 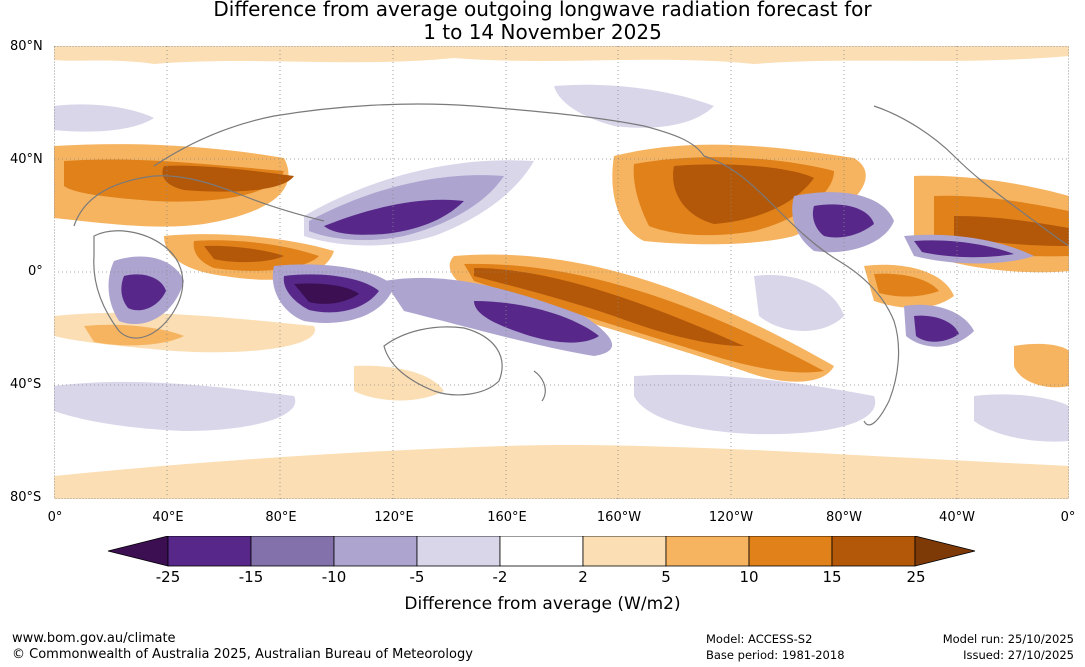 I want to click on colorbar-tick-neg25: -25, so click(x=168, y=577).